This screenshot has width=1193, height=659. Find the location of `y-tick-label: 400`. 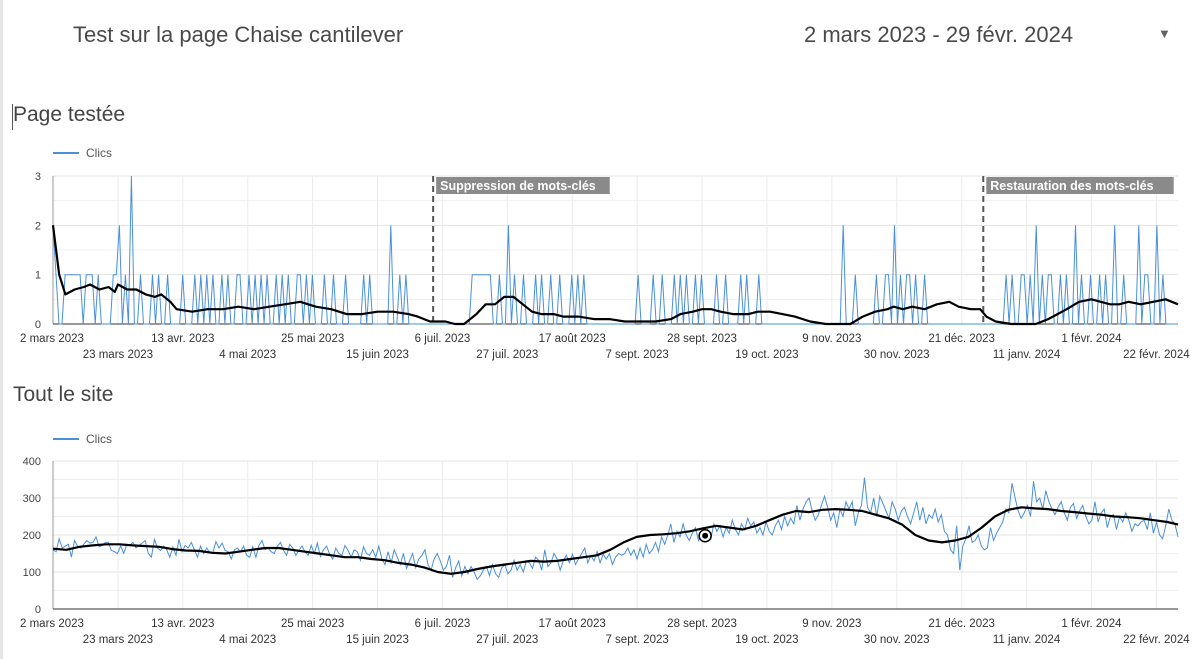

y-tick-label: 400 is located at coordinates (32, 462).